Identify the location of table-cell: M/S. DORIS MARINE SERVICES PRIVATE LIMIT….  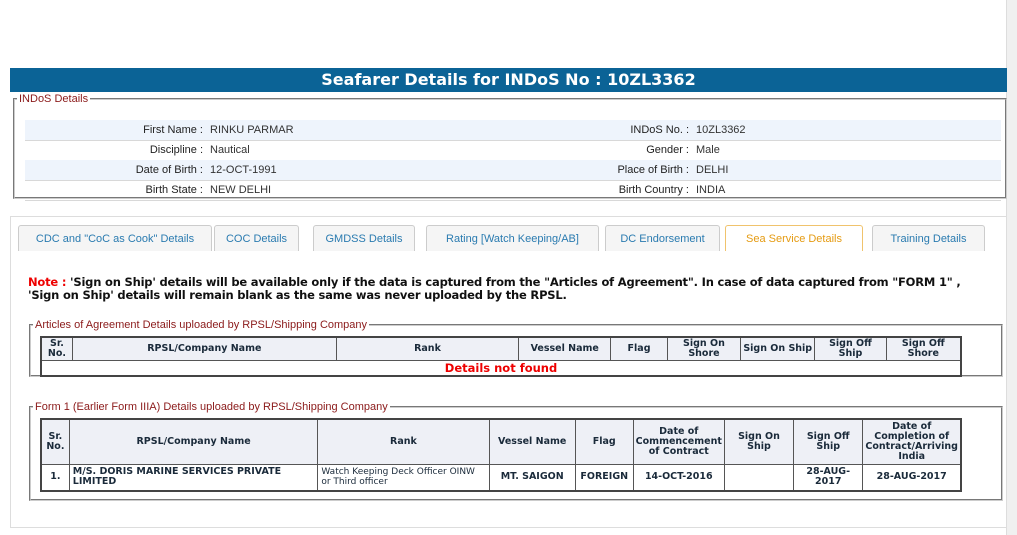
(193, 477).